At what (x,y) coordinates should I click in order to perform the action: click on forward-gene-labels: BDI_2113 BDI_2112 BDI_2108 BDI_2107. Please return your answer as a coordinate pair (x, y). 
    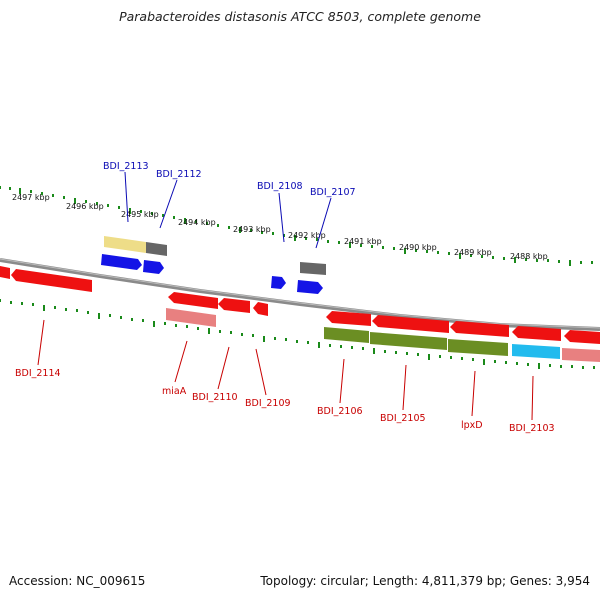
    Looking at the image, I should click on (229, 179).